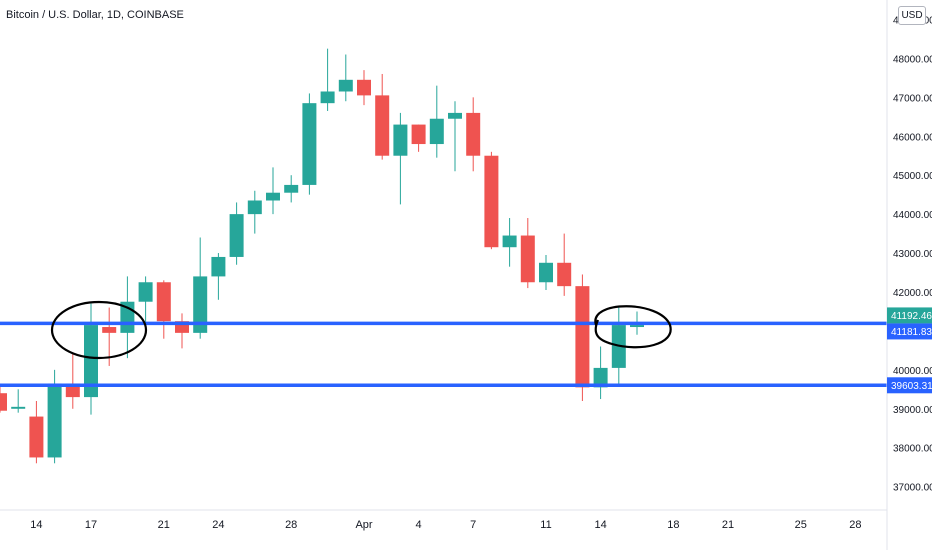 The image size is (932, 550). What do you see at coordinates (361, 330) in the screenshot?
I see `annotations-layer` at bounding box center [361, 330].